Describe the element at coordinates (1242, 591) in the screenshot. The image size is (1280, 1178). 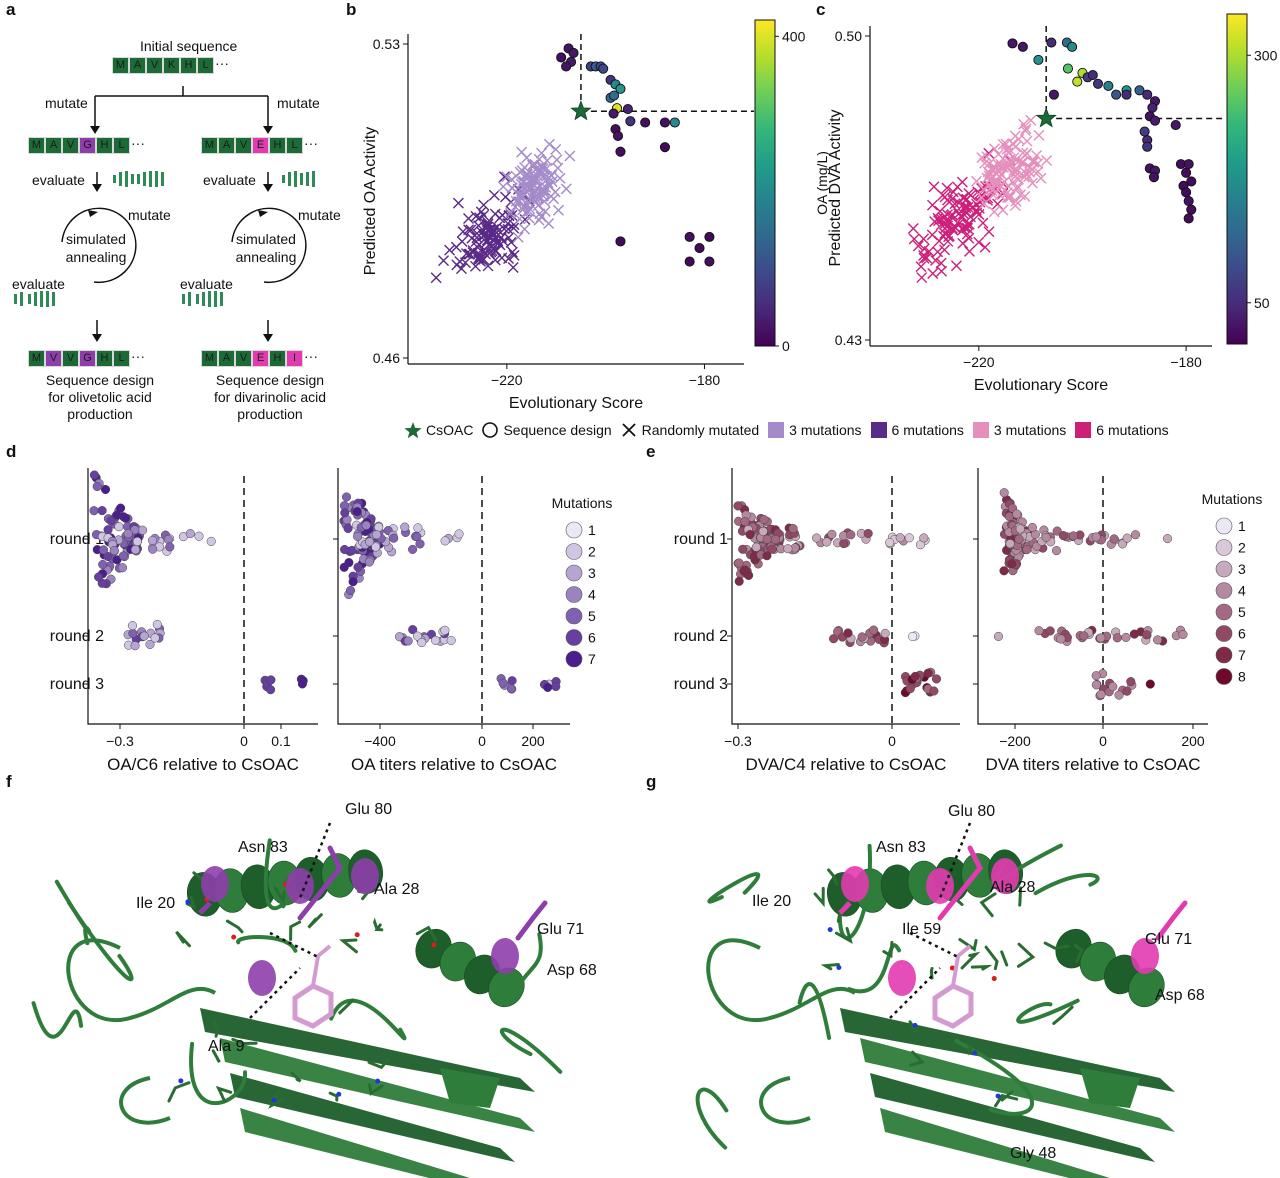
I see `mutations-legend-label: 4` at that location.